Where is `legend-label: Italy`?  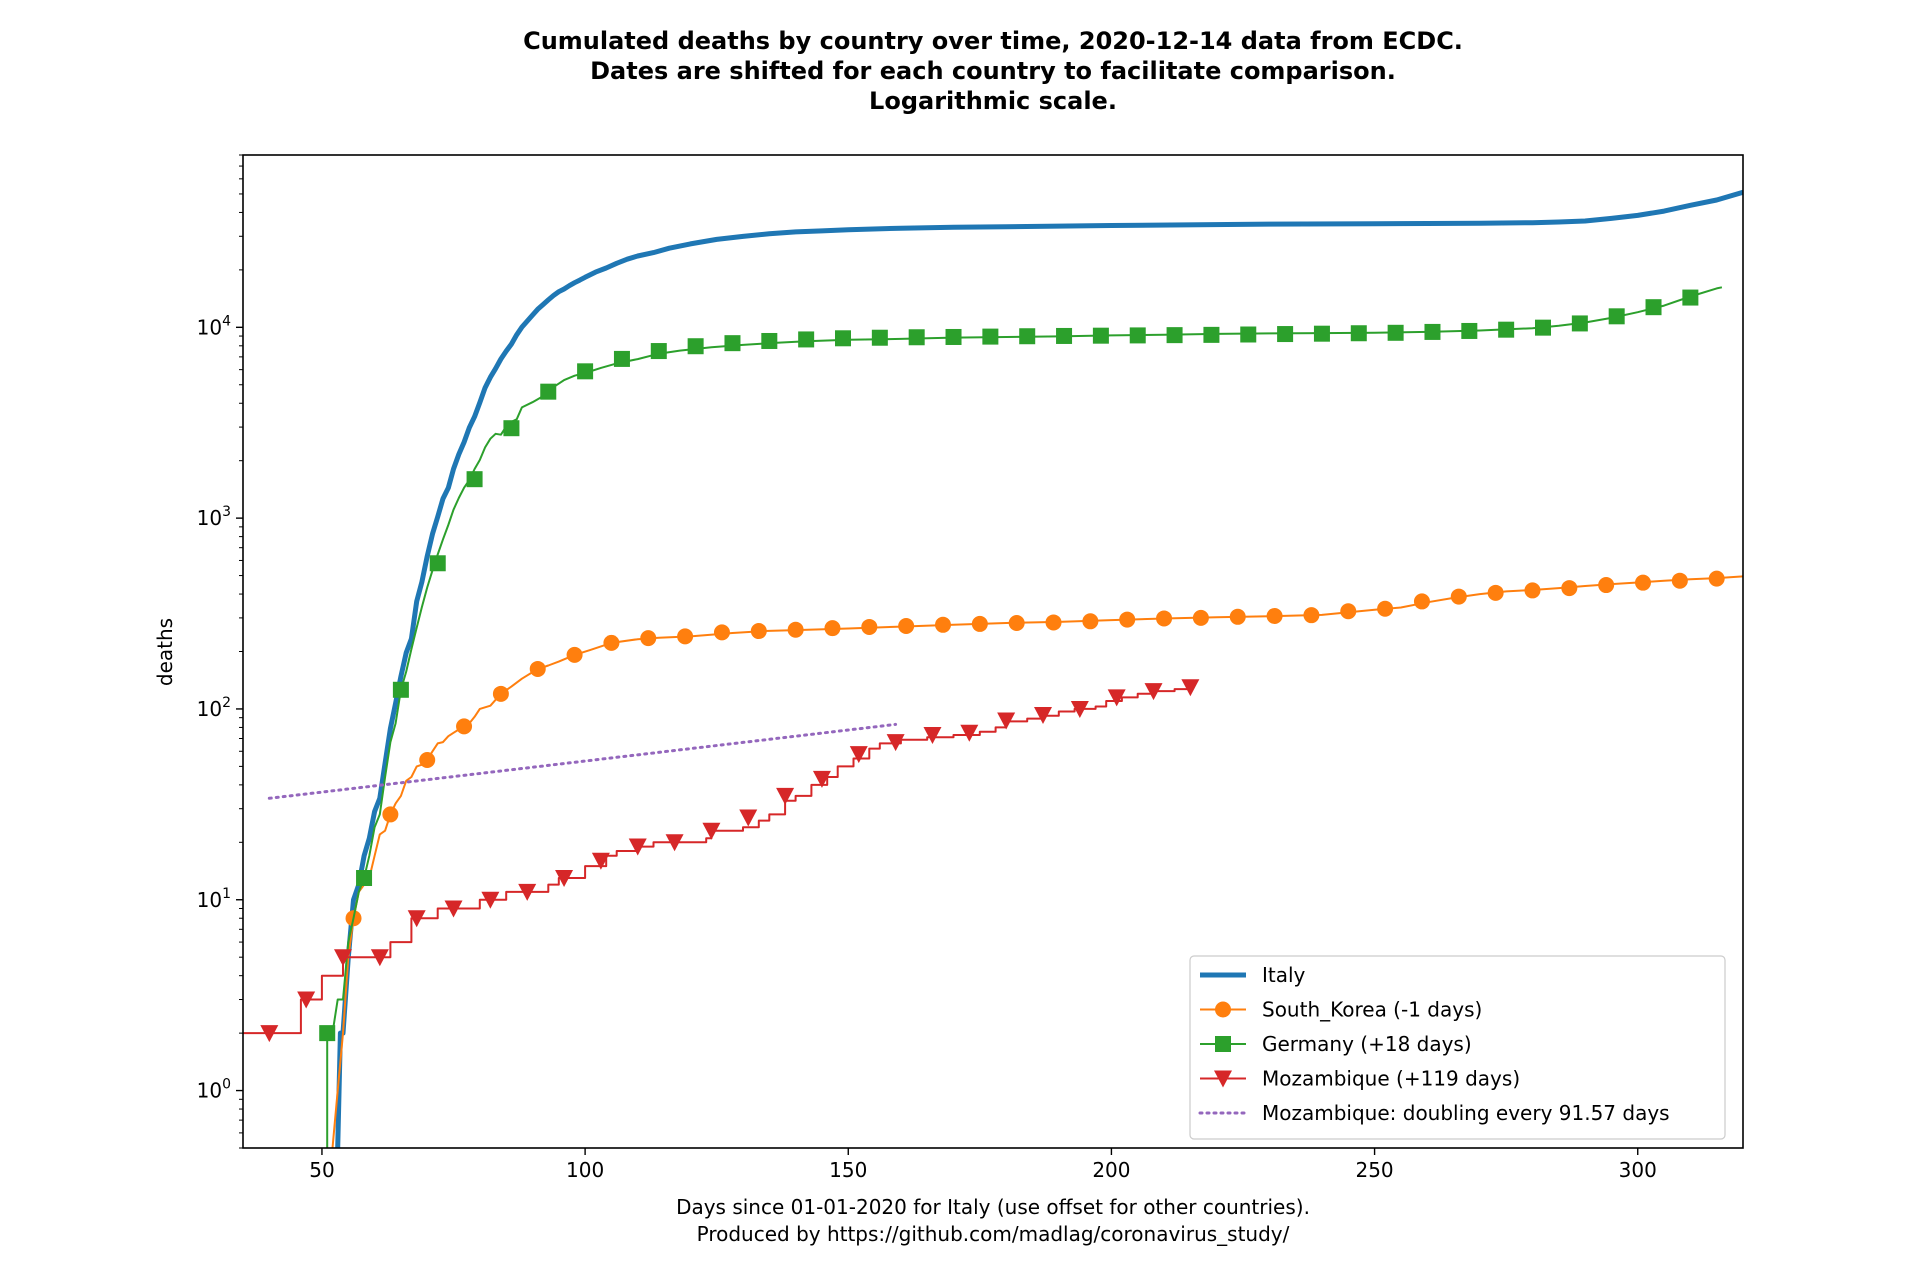
legend-label: Italy is located at coordinates (1284, 975).